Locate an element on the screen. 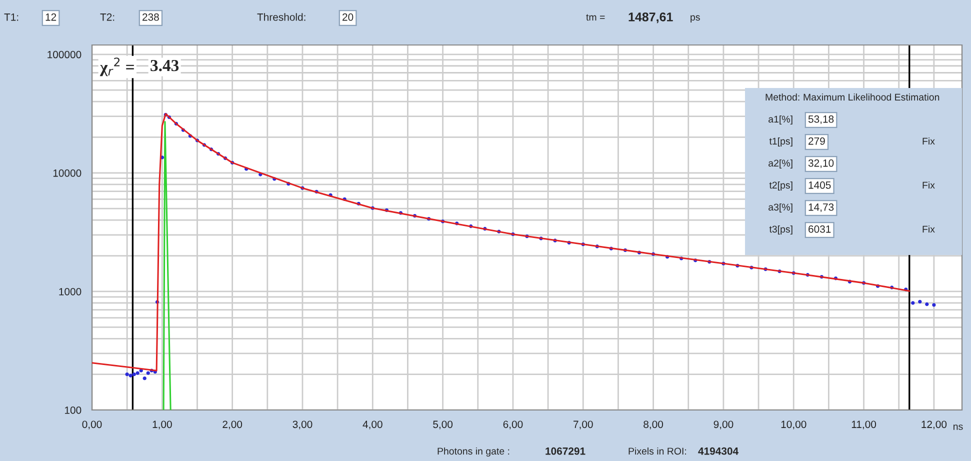 The height and width of the screenshot is (461, 971). annotation: χ$_{r}$$^{2}$ = is located at coordinates (117, 67).